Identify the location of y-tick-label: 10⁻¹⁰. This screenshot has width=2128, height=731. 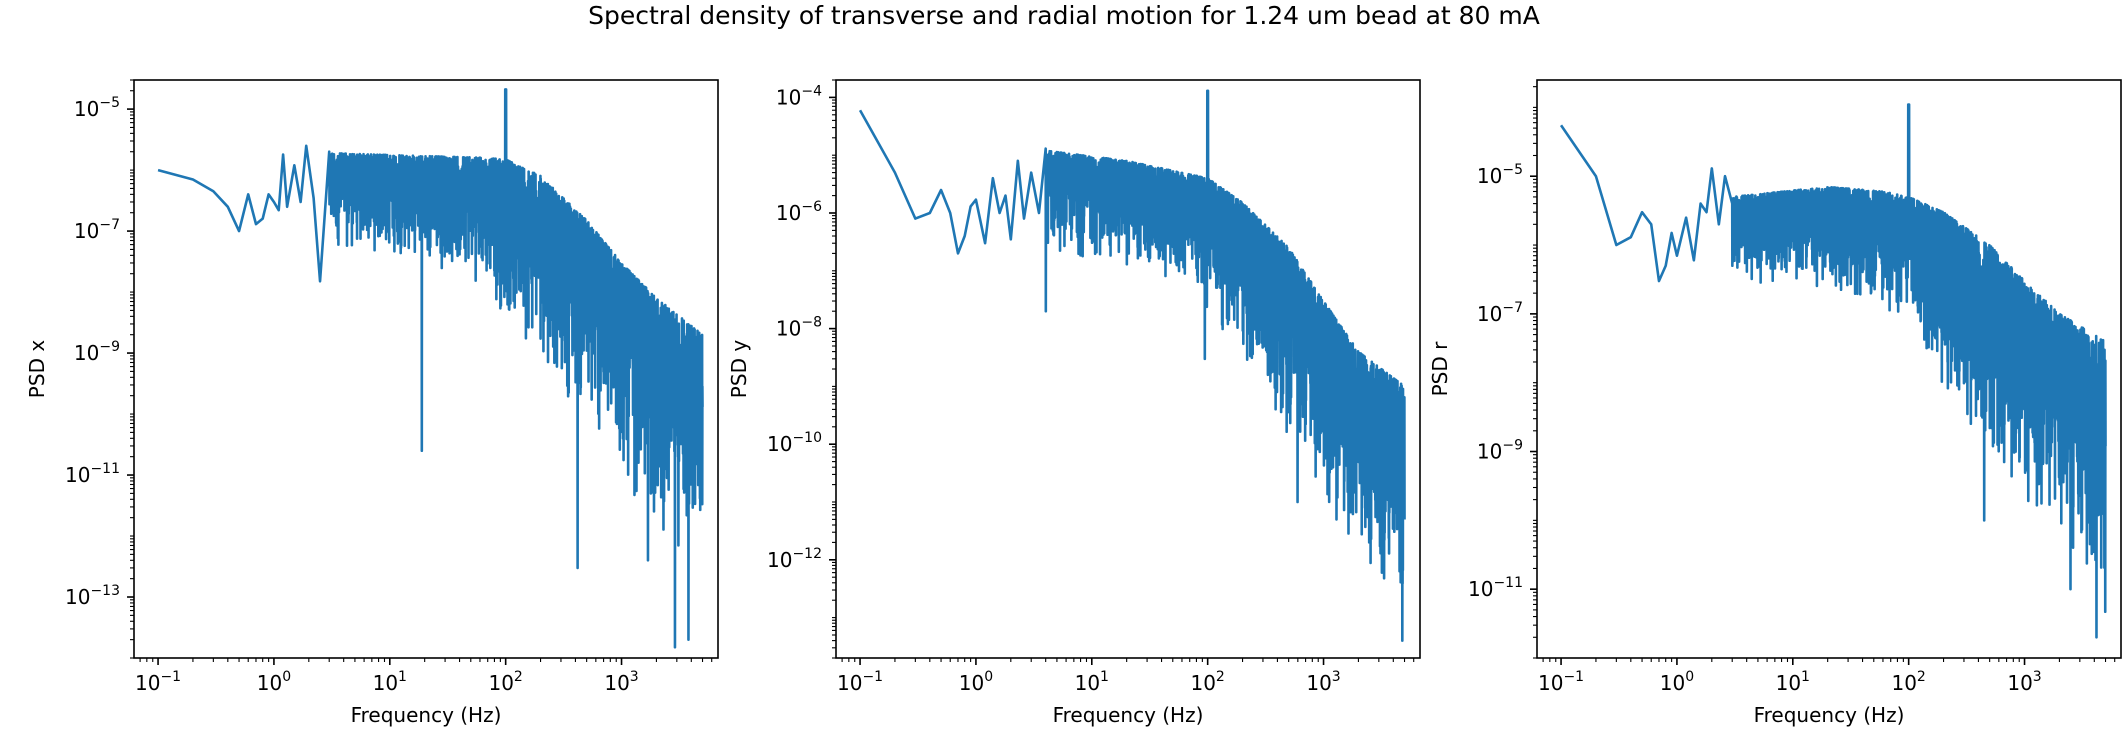
(794, 443).